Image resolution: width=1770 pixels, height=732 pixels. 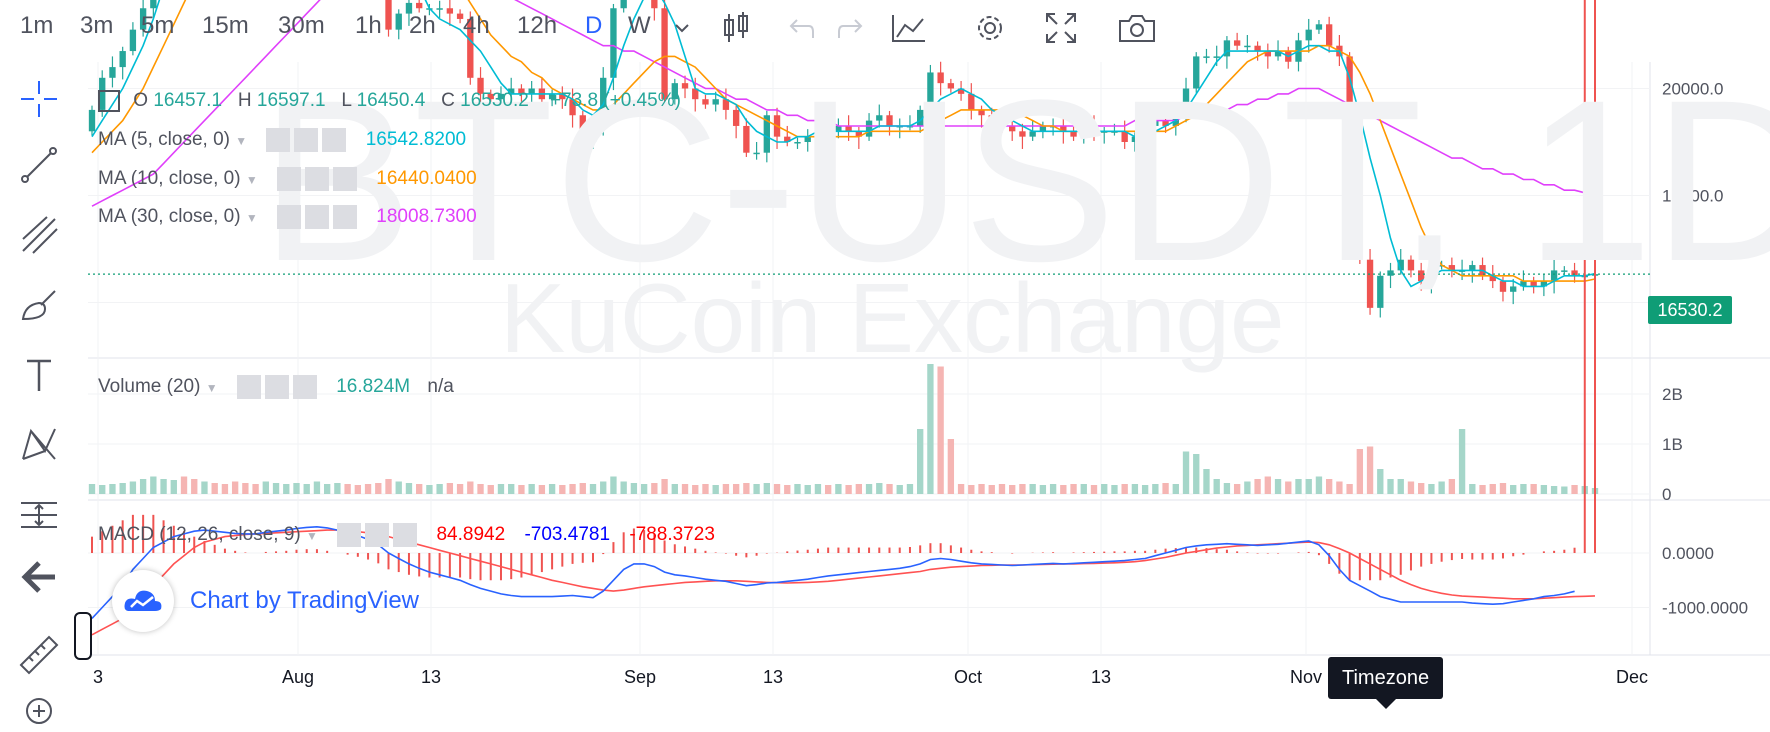 What do you see at coordinates (149, 387) in the screenshot?
I see `volume-label: Volume (20)` at bounding box center [149, 387].